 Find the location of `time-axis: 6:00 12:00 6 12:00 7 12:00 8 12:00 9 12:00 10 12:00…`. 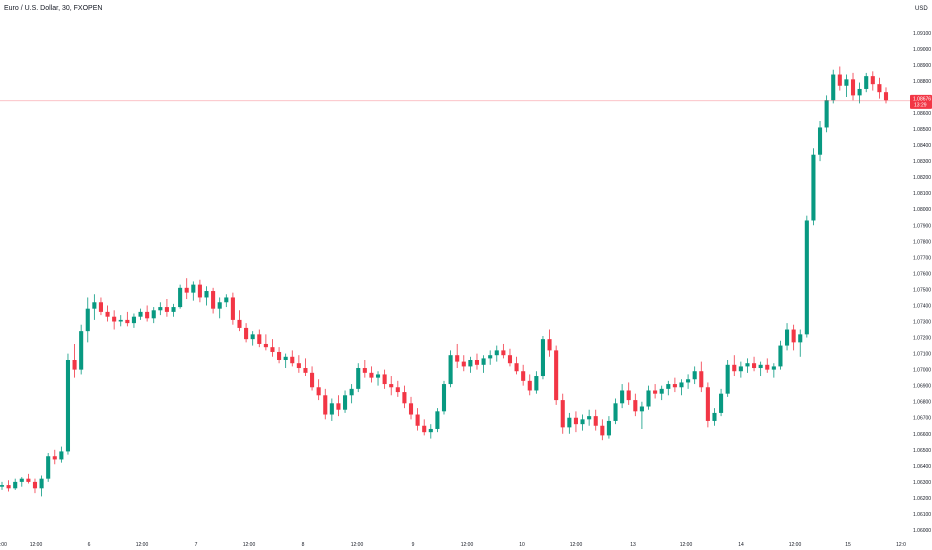

time-axis: 6:00 12:00 6 12:00 7 12:00 8 12:00 9 12:00 10 12:00… is located at coordinates (453, 545).